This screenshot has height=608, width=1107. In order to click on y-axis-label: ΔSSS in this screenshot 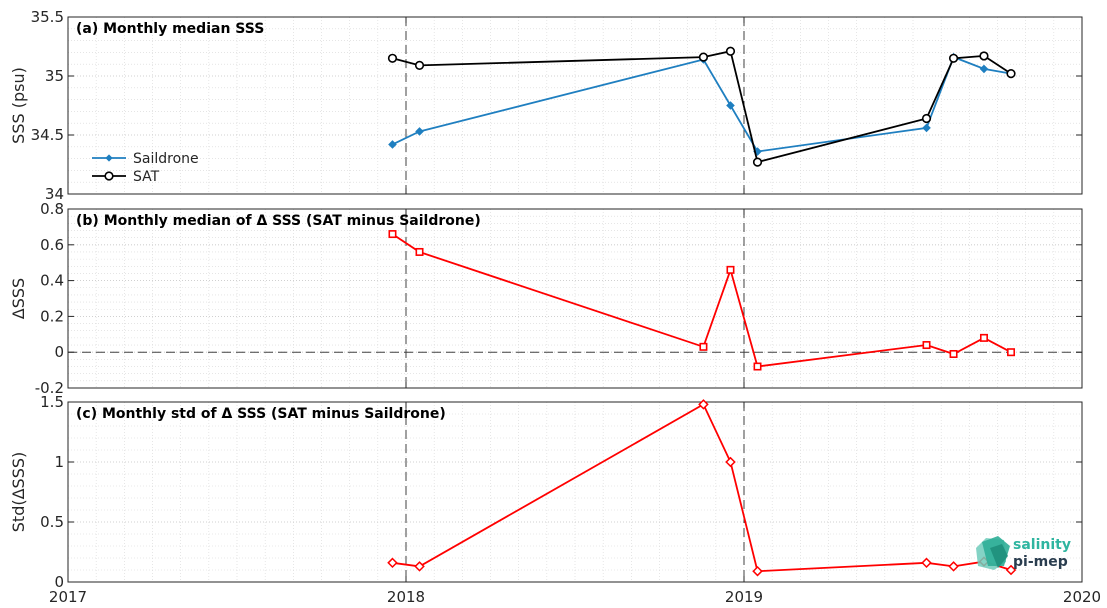, I will do `click(18, 298)`.